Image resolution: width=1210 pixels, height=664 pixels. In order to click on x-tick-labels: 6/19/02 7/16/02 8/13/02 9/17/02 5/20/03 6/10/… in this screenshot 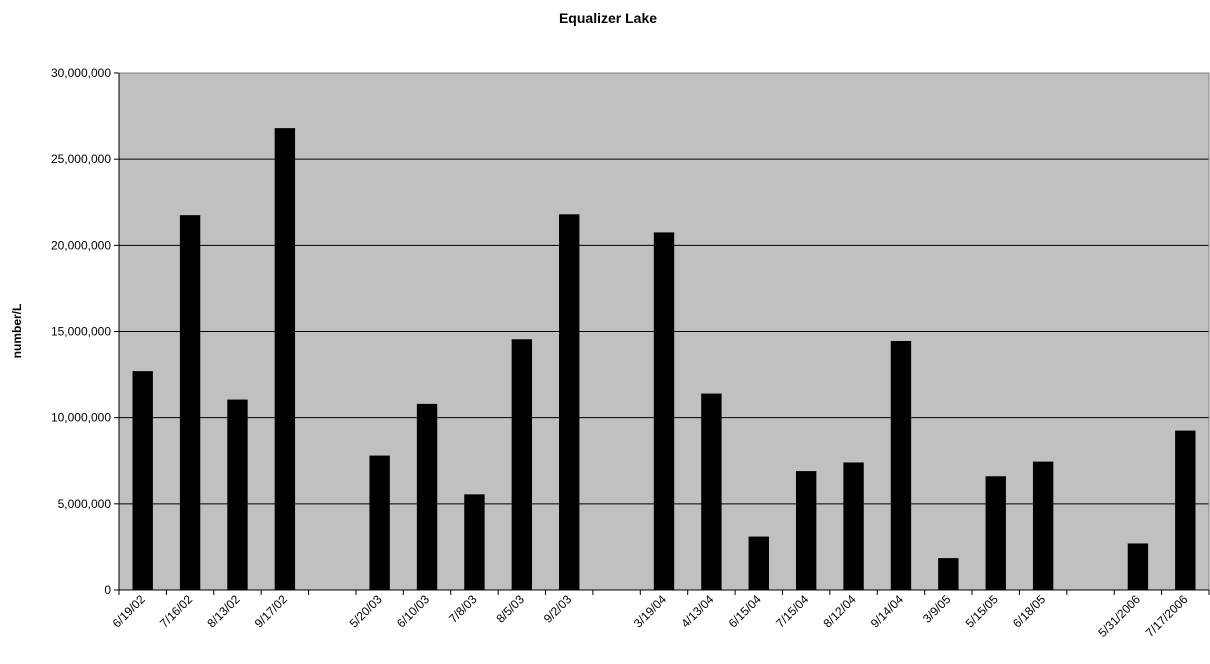, I will do `click(650, 616)`.